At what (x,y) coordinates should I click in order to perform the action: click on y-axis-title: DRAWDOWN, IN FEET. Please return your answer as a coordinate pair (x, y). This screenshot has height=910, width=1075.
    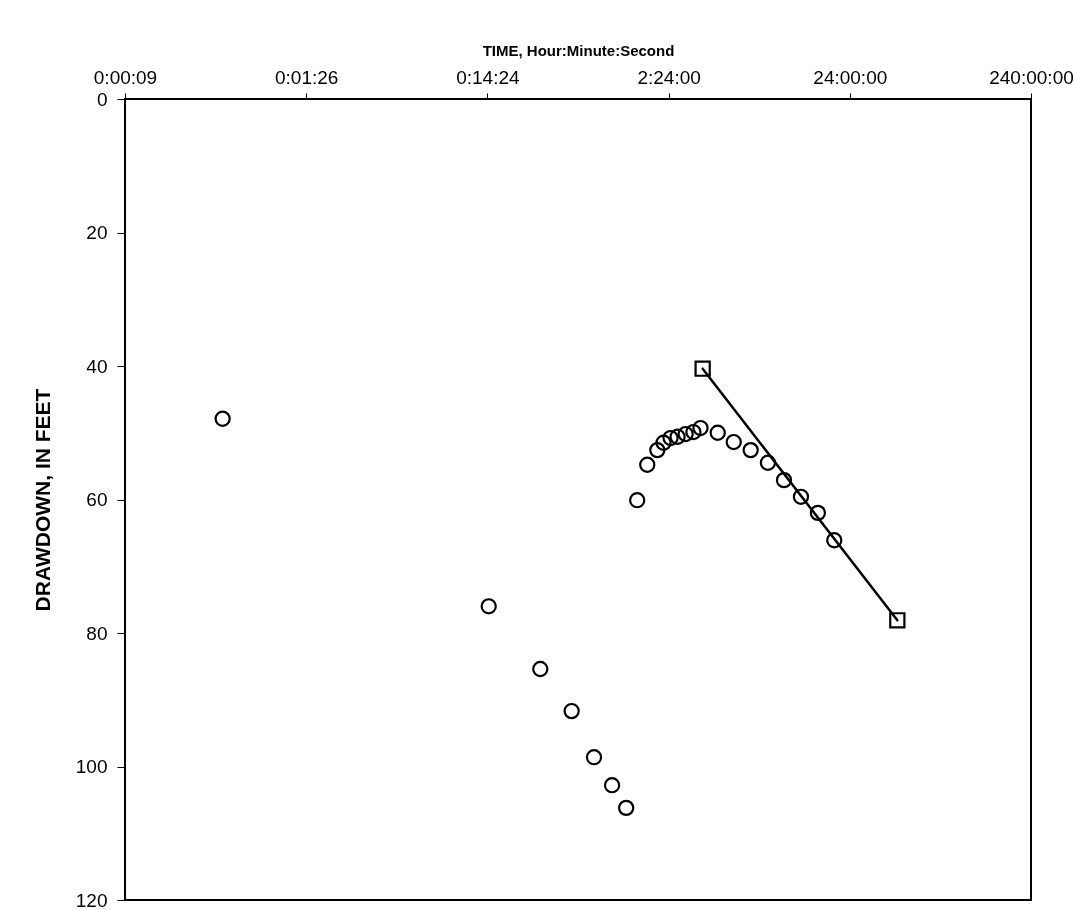
    Looking at the image, I should click on (42, 500).